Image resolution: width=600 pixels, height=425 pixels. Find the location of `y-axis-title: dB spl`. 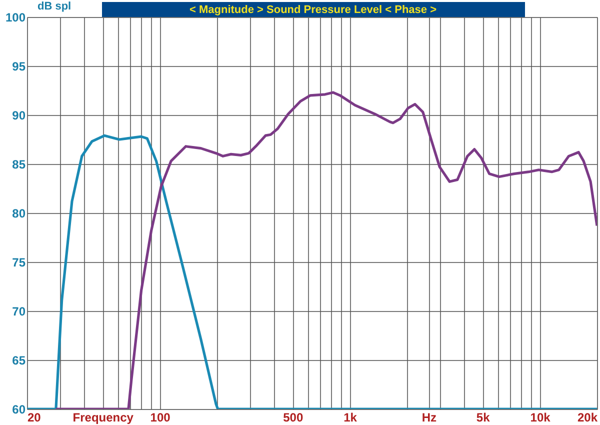

y-axis-title: dB spl is located at coordinates (55, 6).